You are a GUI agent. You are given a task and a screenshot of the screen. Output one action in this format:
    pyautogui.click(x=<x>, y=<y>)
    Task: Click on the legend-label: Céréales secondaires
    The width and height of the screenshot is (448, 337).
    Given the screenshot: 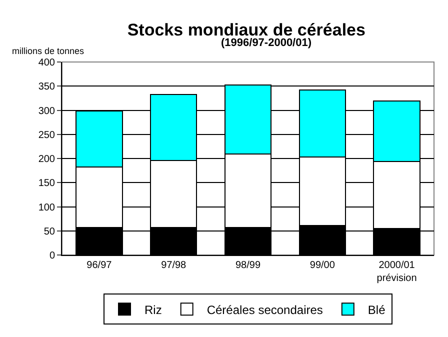 What is the action you would take?
    pyautogui.click(x=264, y=309)
    